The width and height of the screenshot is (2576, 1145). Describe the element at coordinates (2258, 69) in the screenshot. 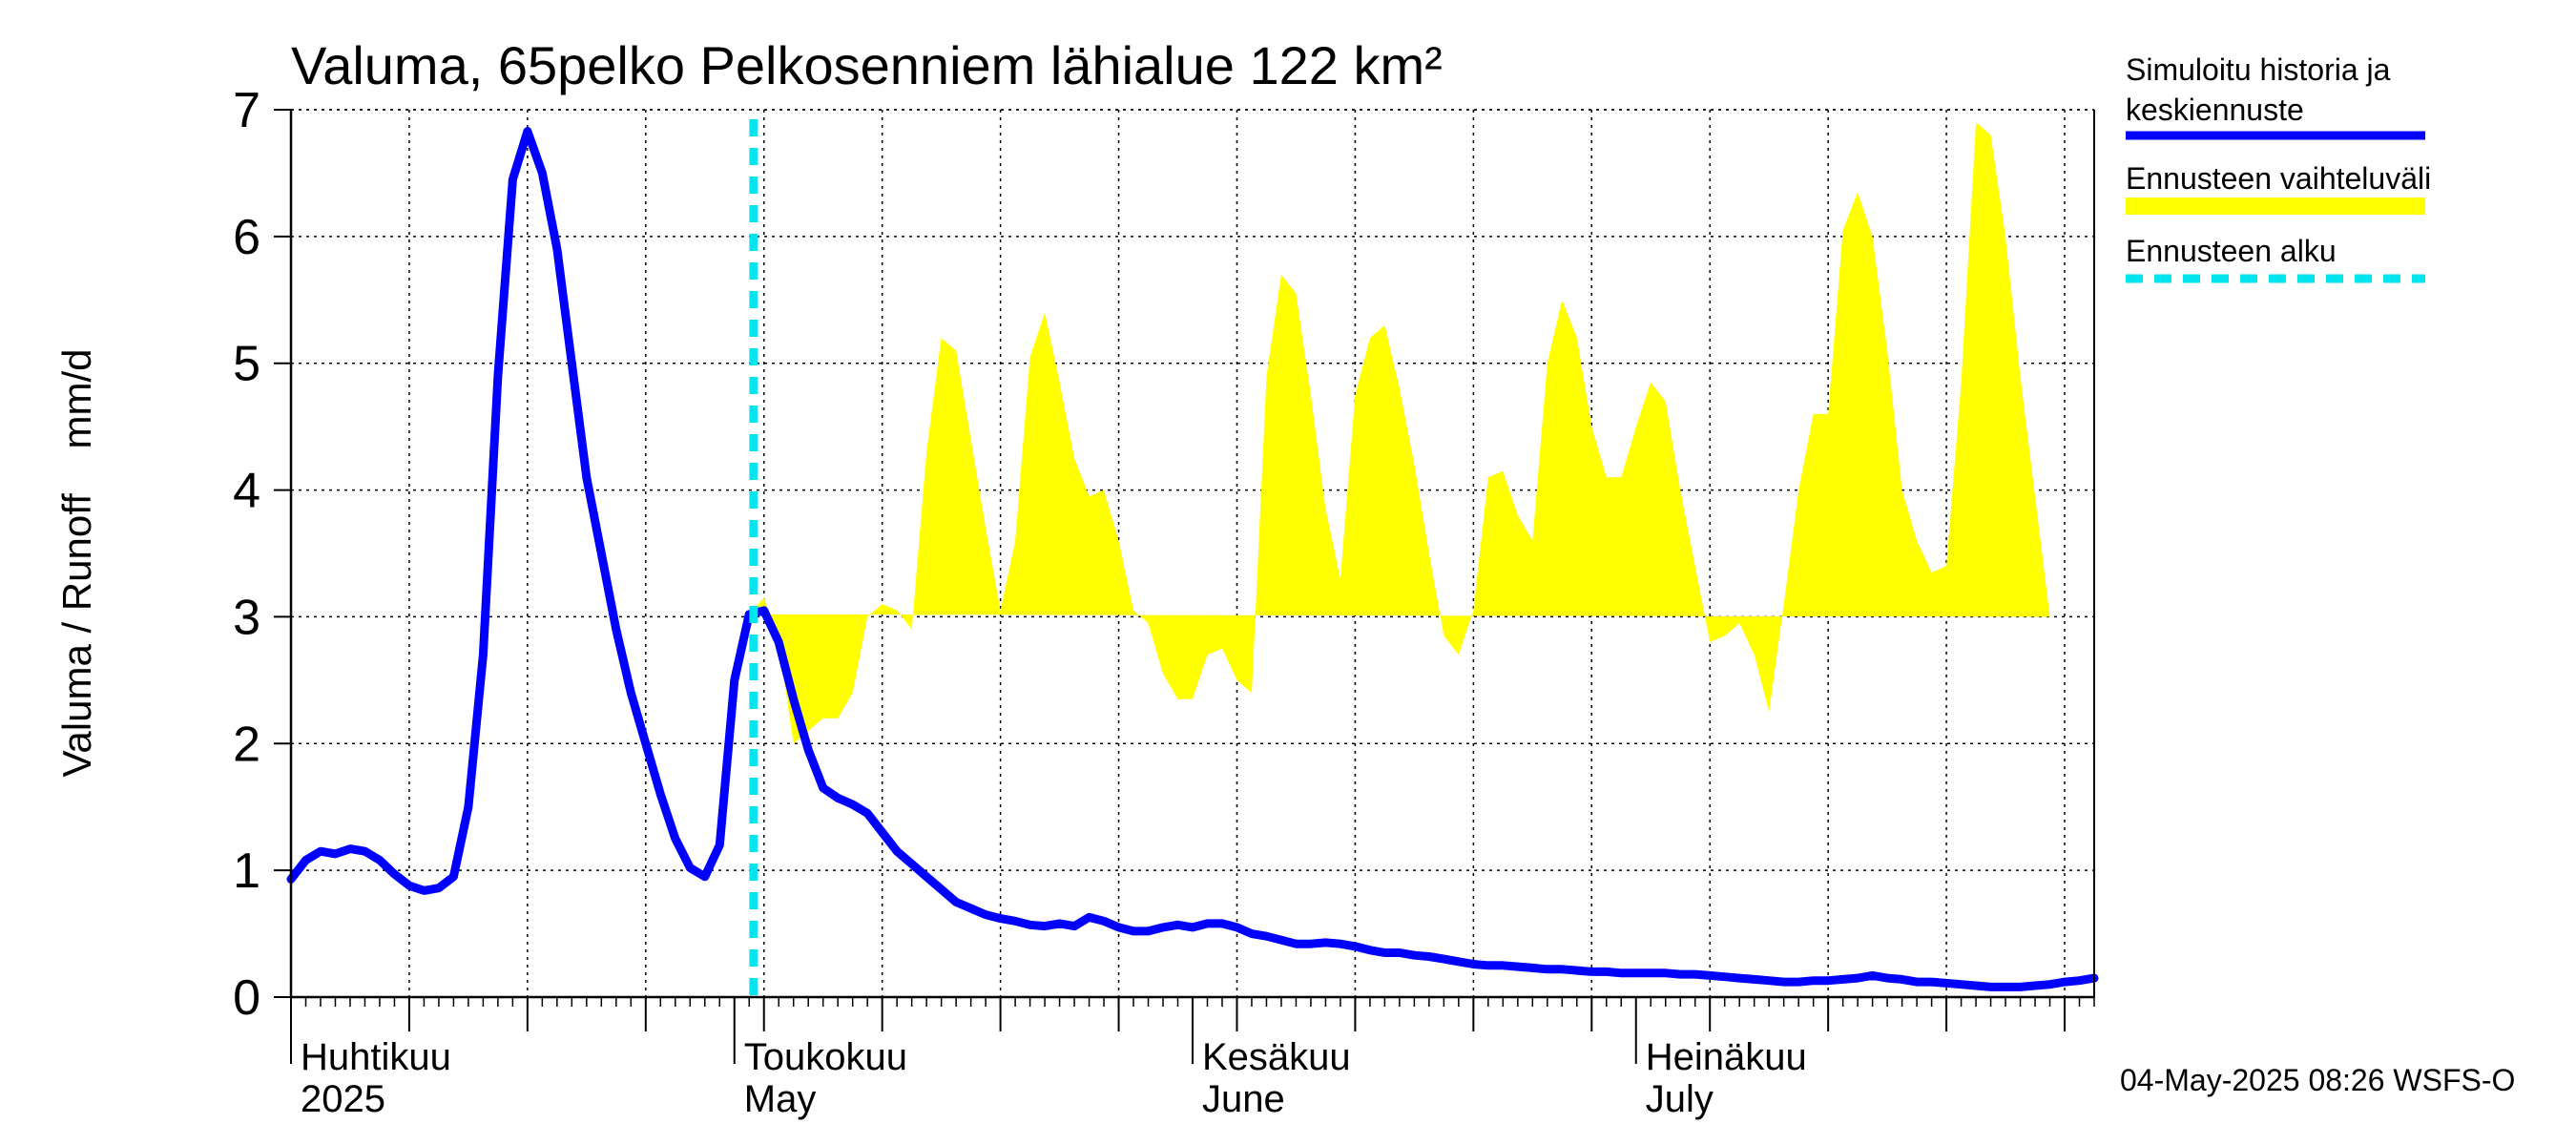

I see `legend-history-label-line1: Simuloitu historia ja` at that location.